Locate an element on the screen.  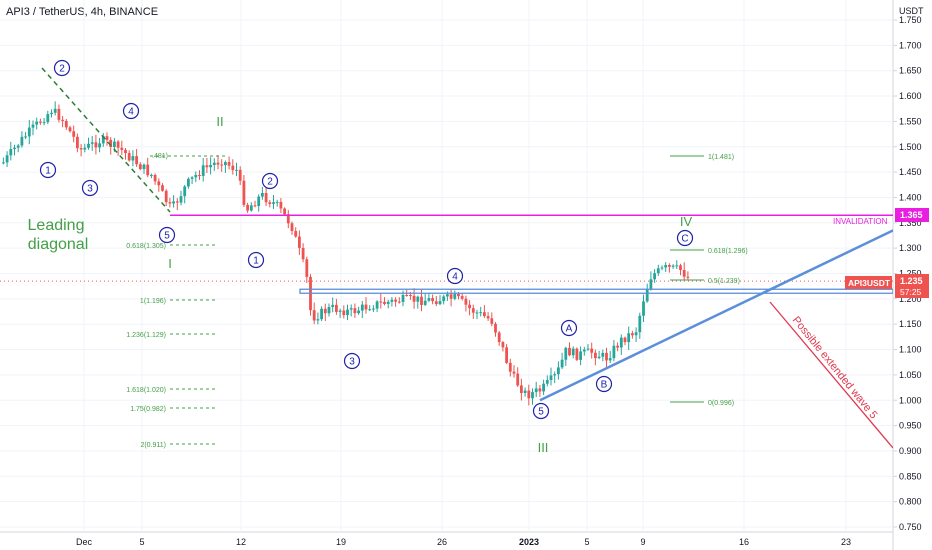
projection-line is located at coordinates (831, 375).